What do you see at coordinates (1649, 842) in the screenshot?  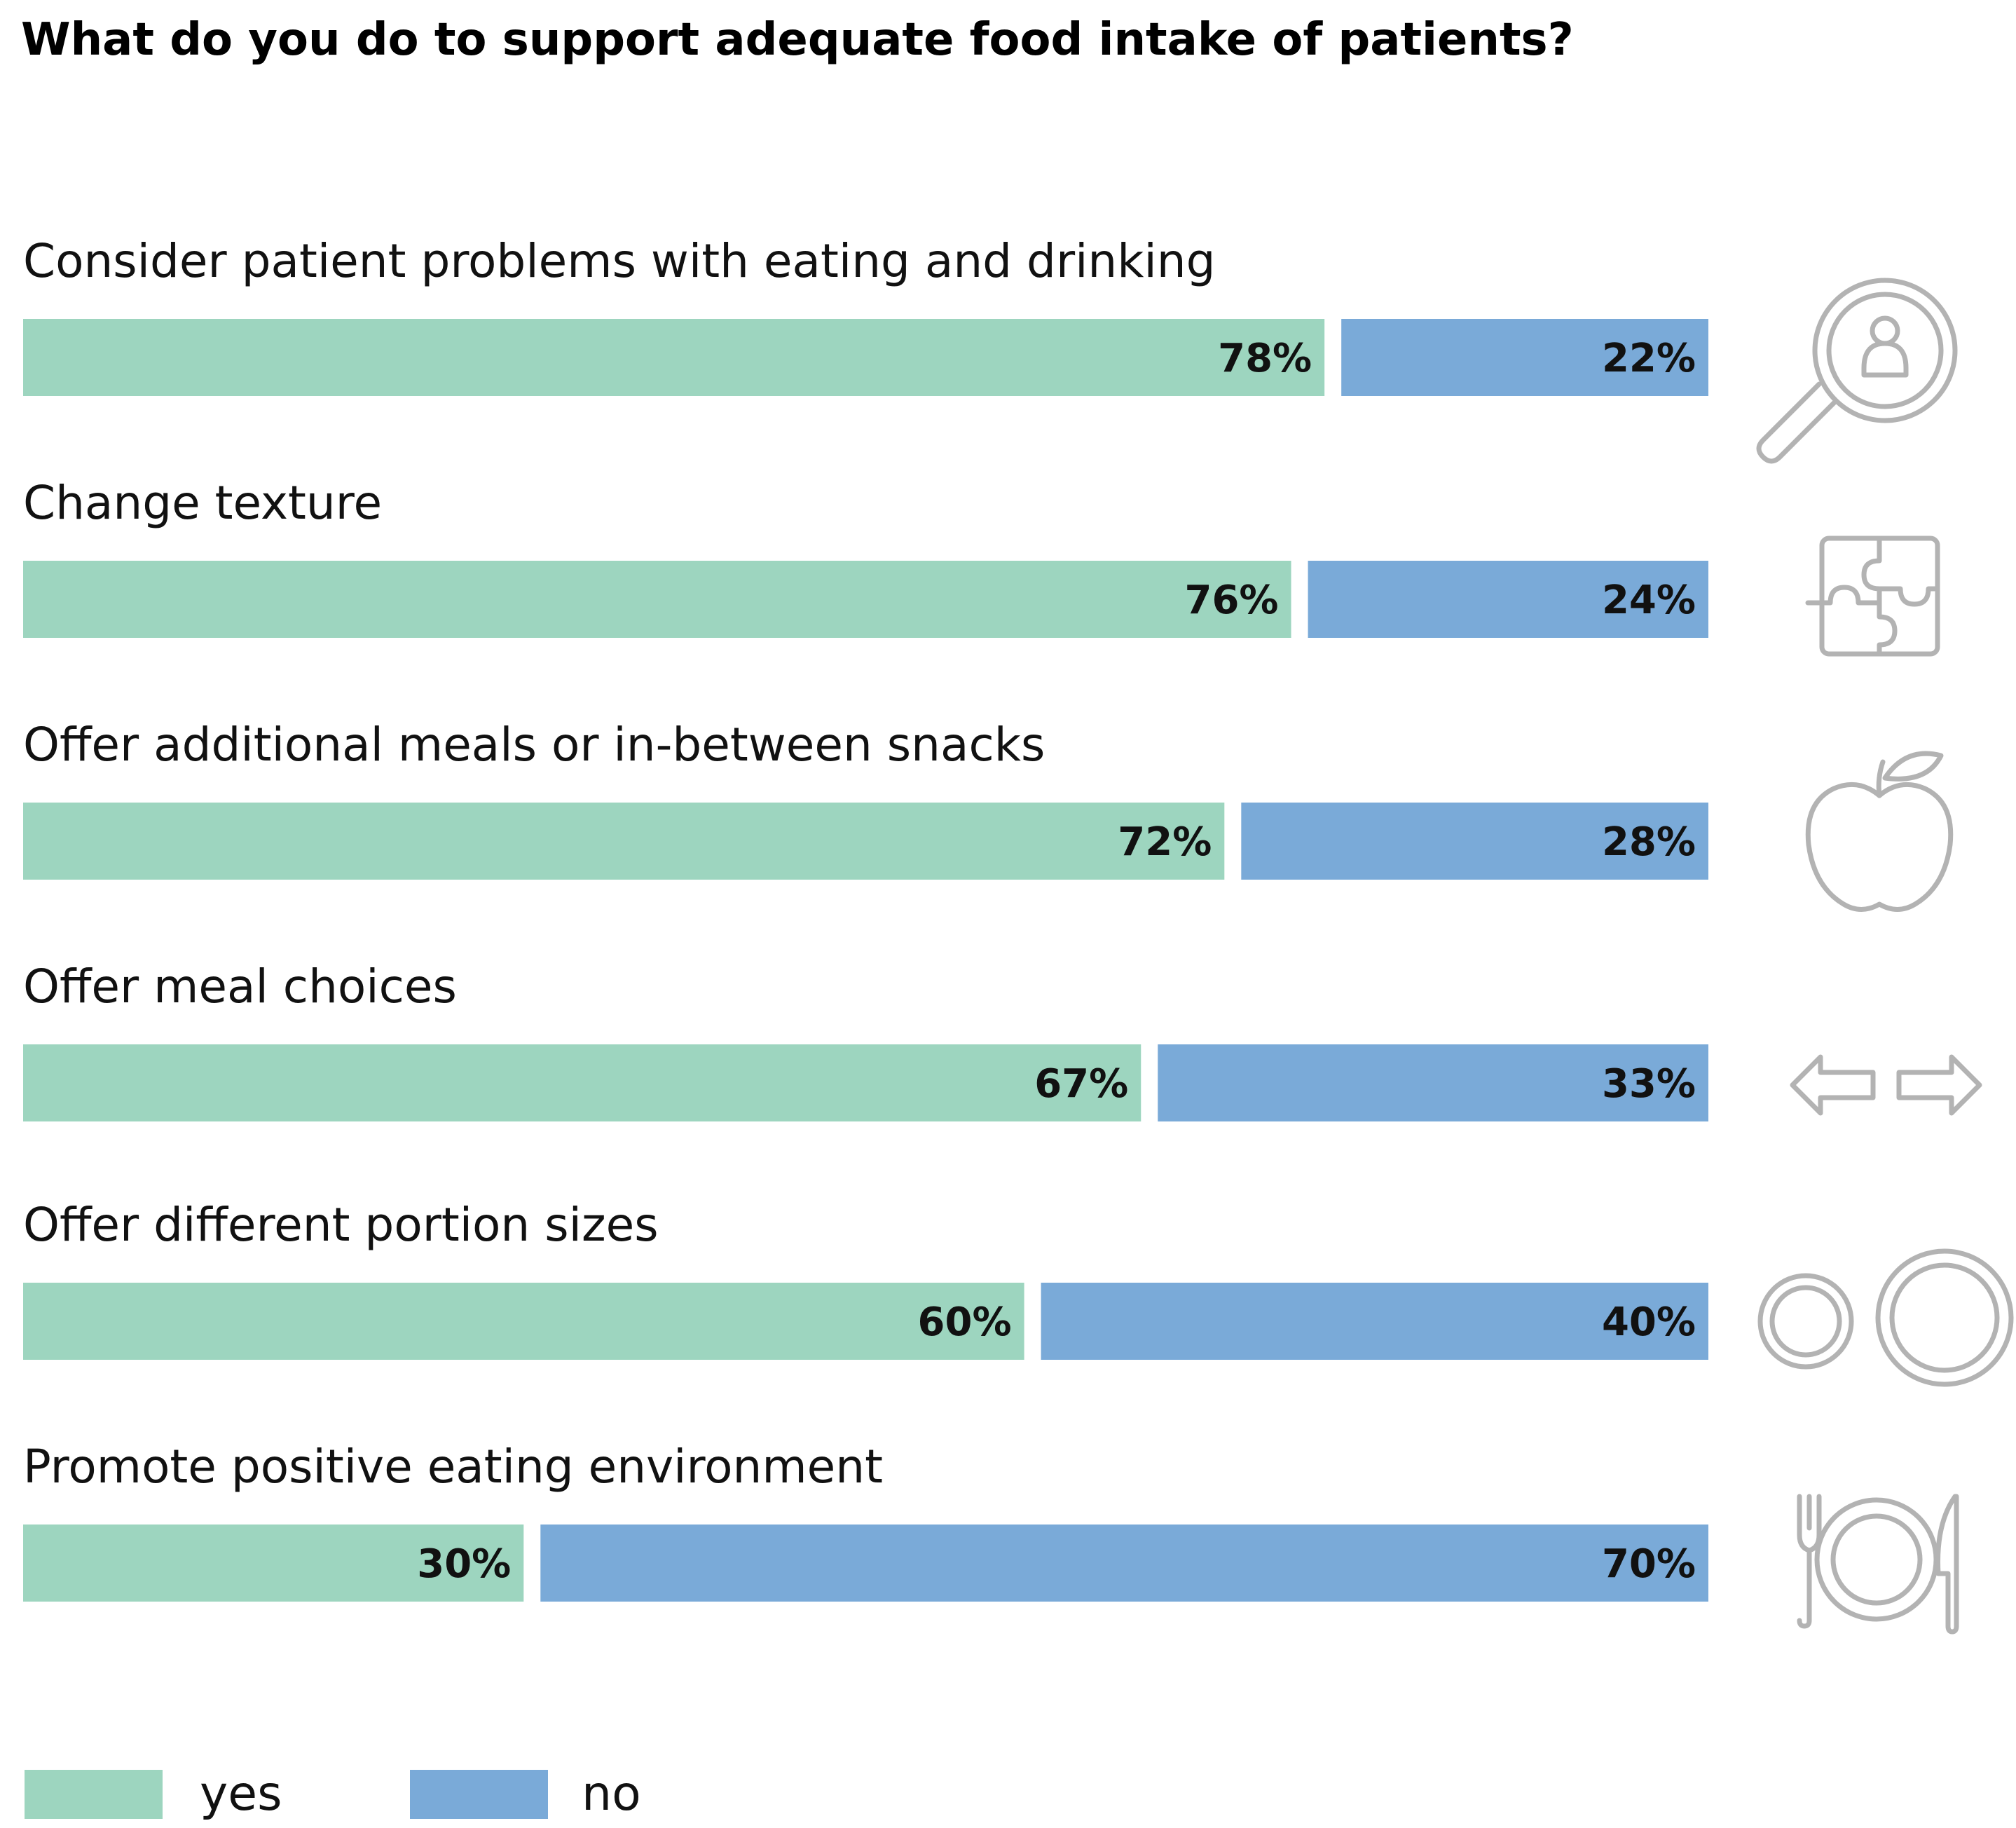 I see `value-label-no: 28%` at bounding box center [1649, 842].